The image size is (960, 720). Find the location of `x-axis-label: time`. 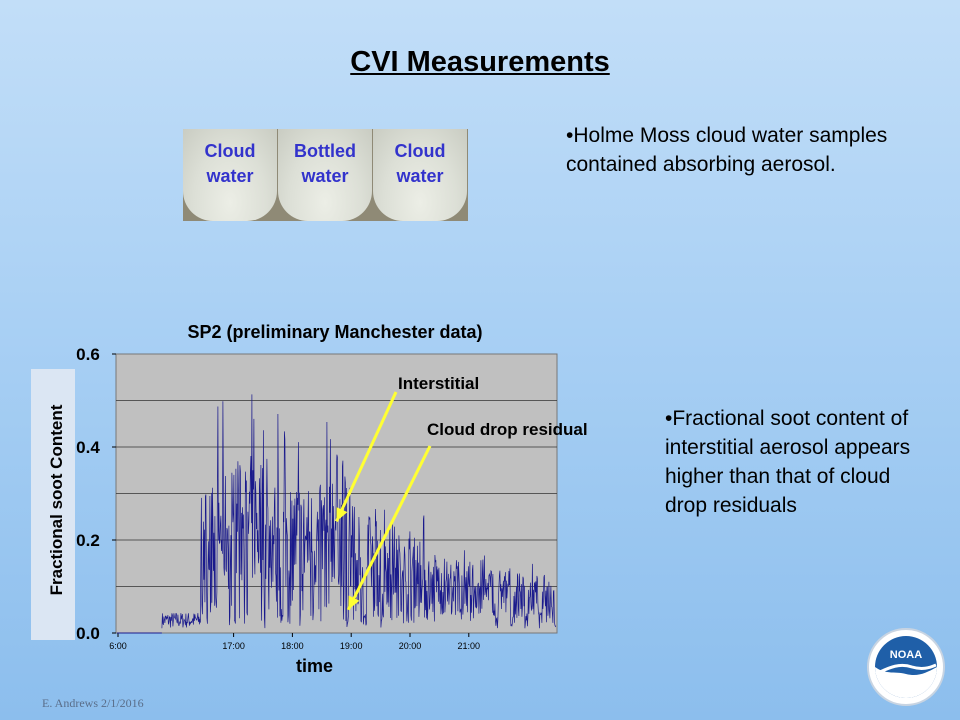

x-axis-label: time is located at coordinates (315, 666).